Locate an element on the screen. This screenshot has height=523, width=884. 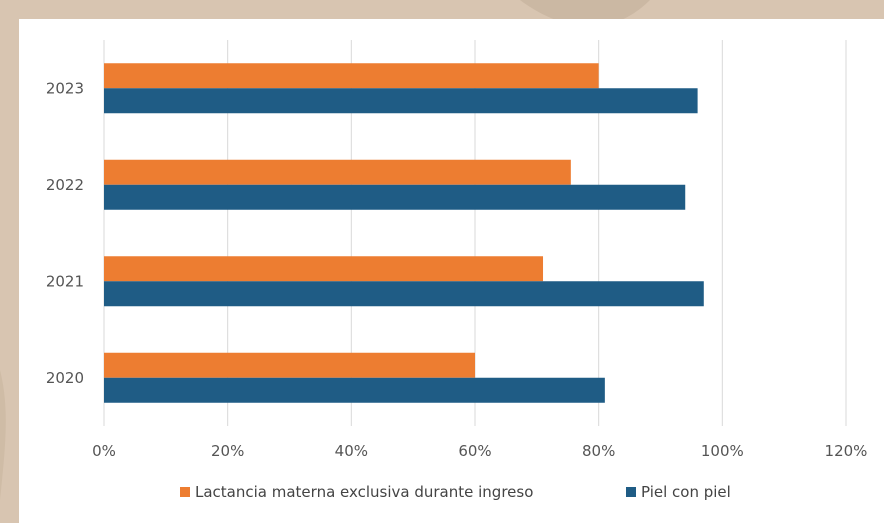
y-tick-label: 2023 is located at coordinates (65, 88).